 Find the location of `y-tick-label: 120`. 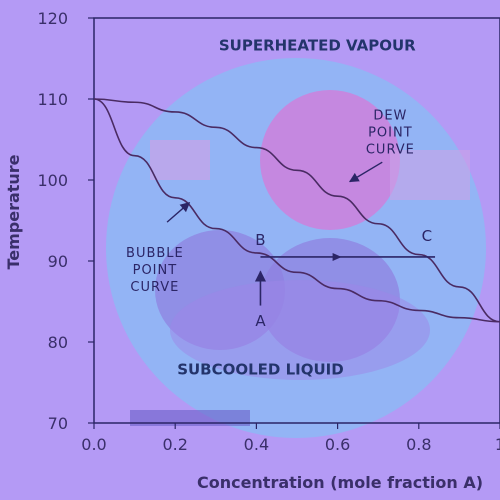

y-tick-label: 120 is located at coordinates (52, 18).